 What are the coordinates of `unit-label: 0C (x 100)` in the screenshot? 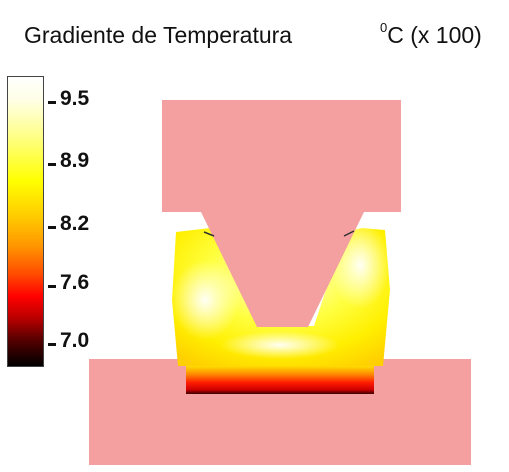 It's located at (431, 34).